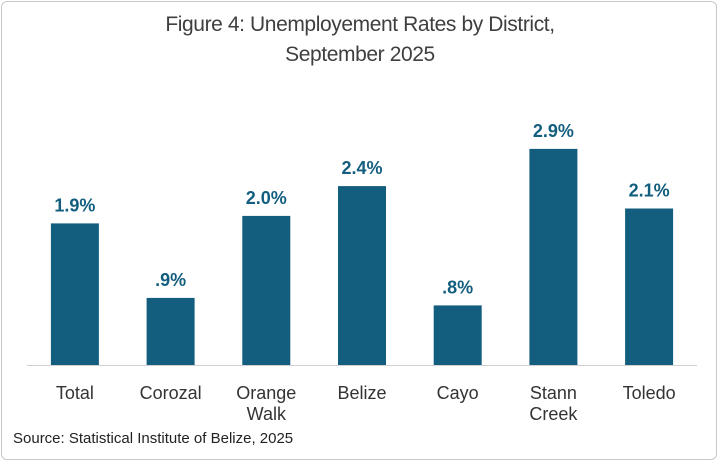 This screenshot has height=463, width=720. What do you see at coordinates (361, 393) in the screenshot?
I see `category-label-3-0: Belize` at bounding box center [361, 393].